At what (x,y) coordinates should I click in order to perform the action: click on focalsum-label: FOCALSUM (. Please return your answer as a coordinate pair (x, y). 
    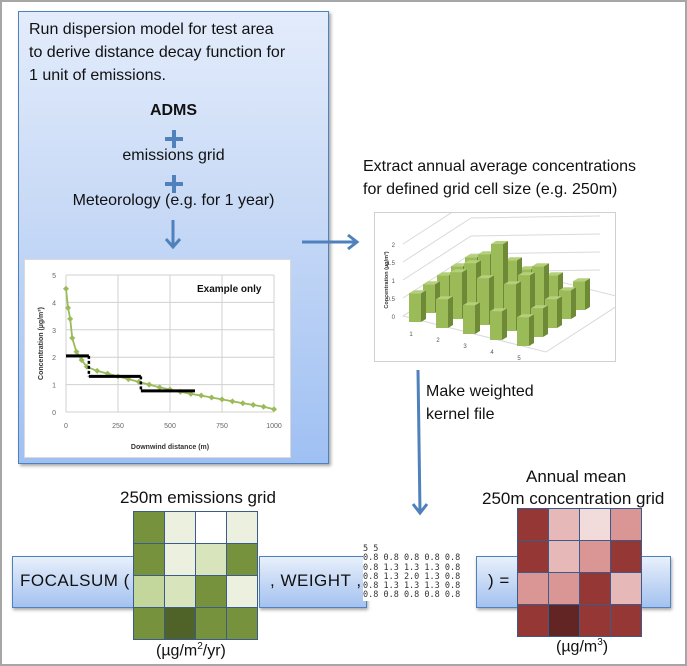
    Looking at the image, I should click on (75, 580).